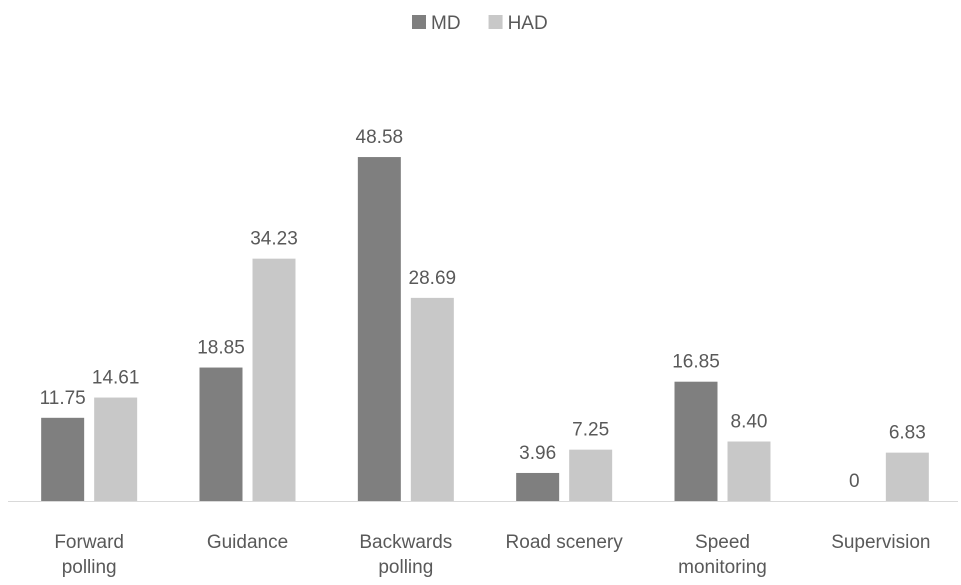  Describe the element at coordinates (380, 137) in the screenshot. I see `data-label: 48.58` at that location.